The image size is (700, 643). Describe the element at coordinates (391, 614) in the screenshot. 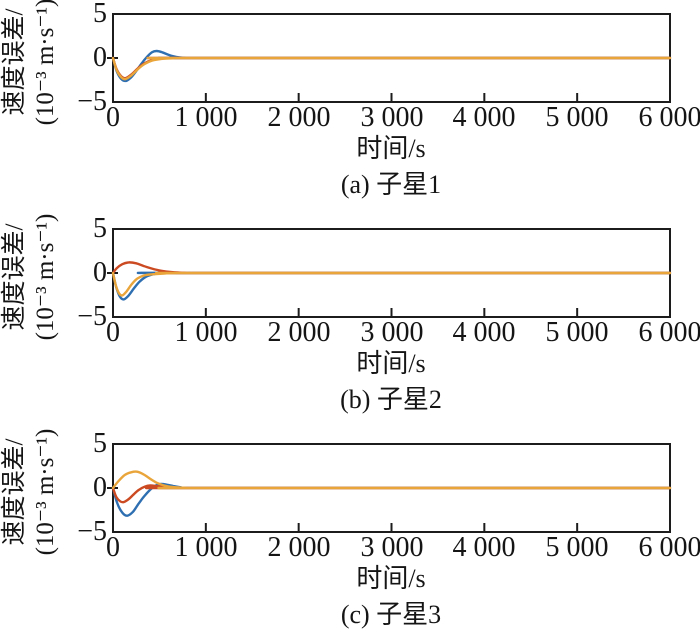

I see `subplot-caption: (c) 子星3` at that location.